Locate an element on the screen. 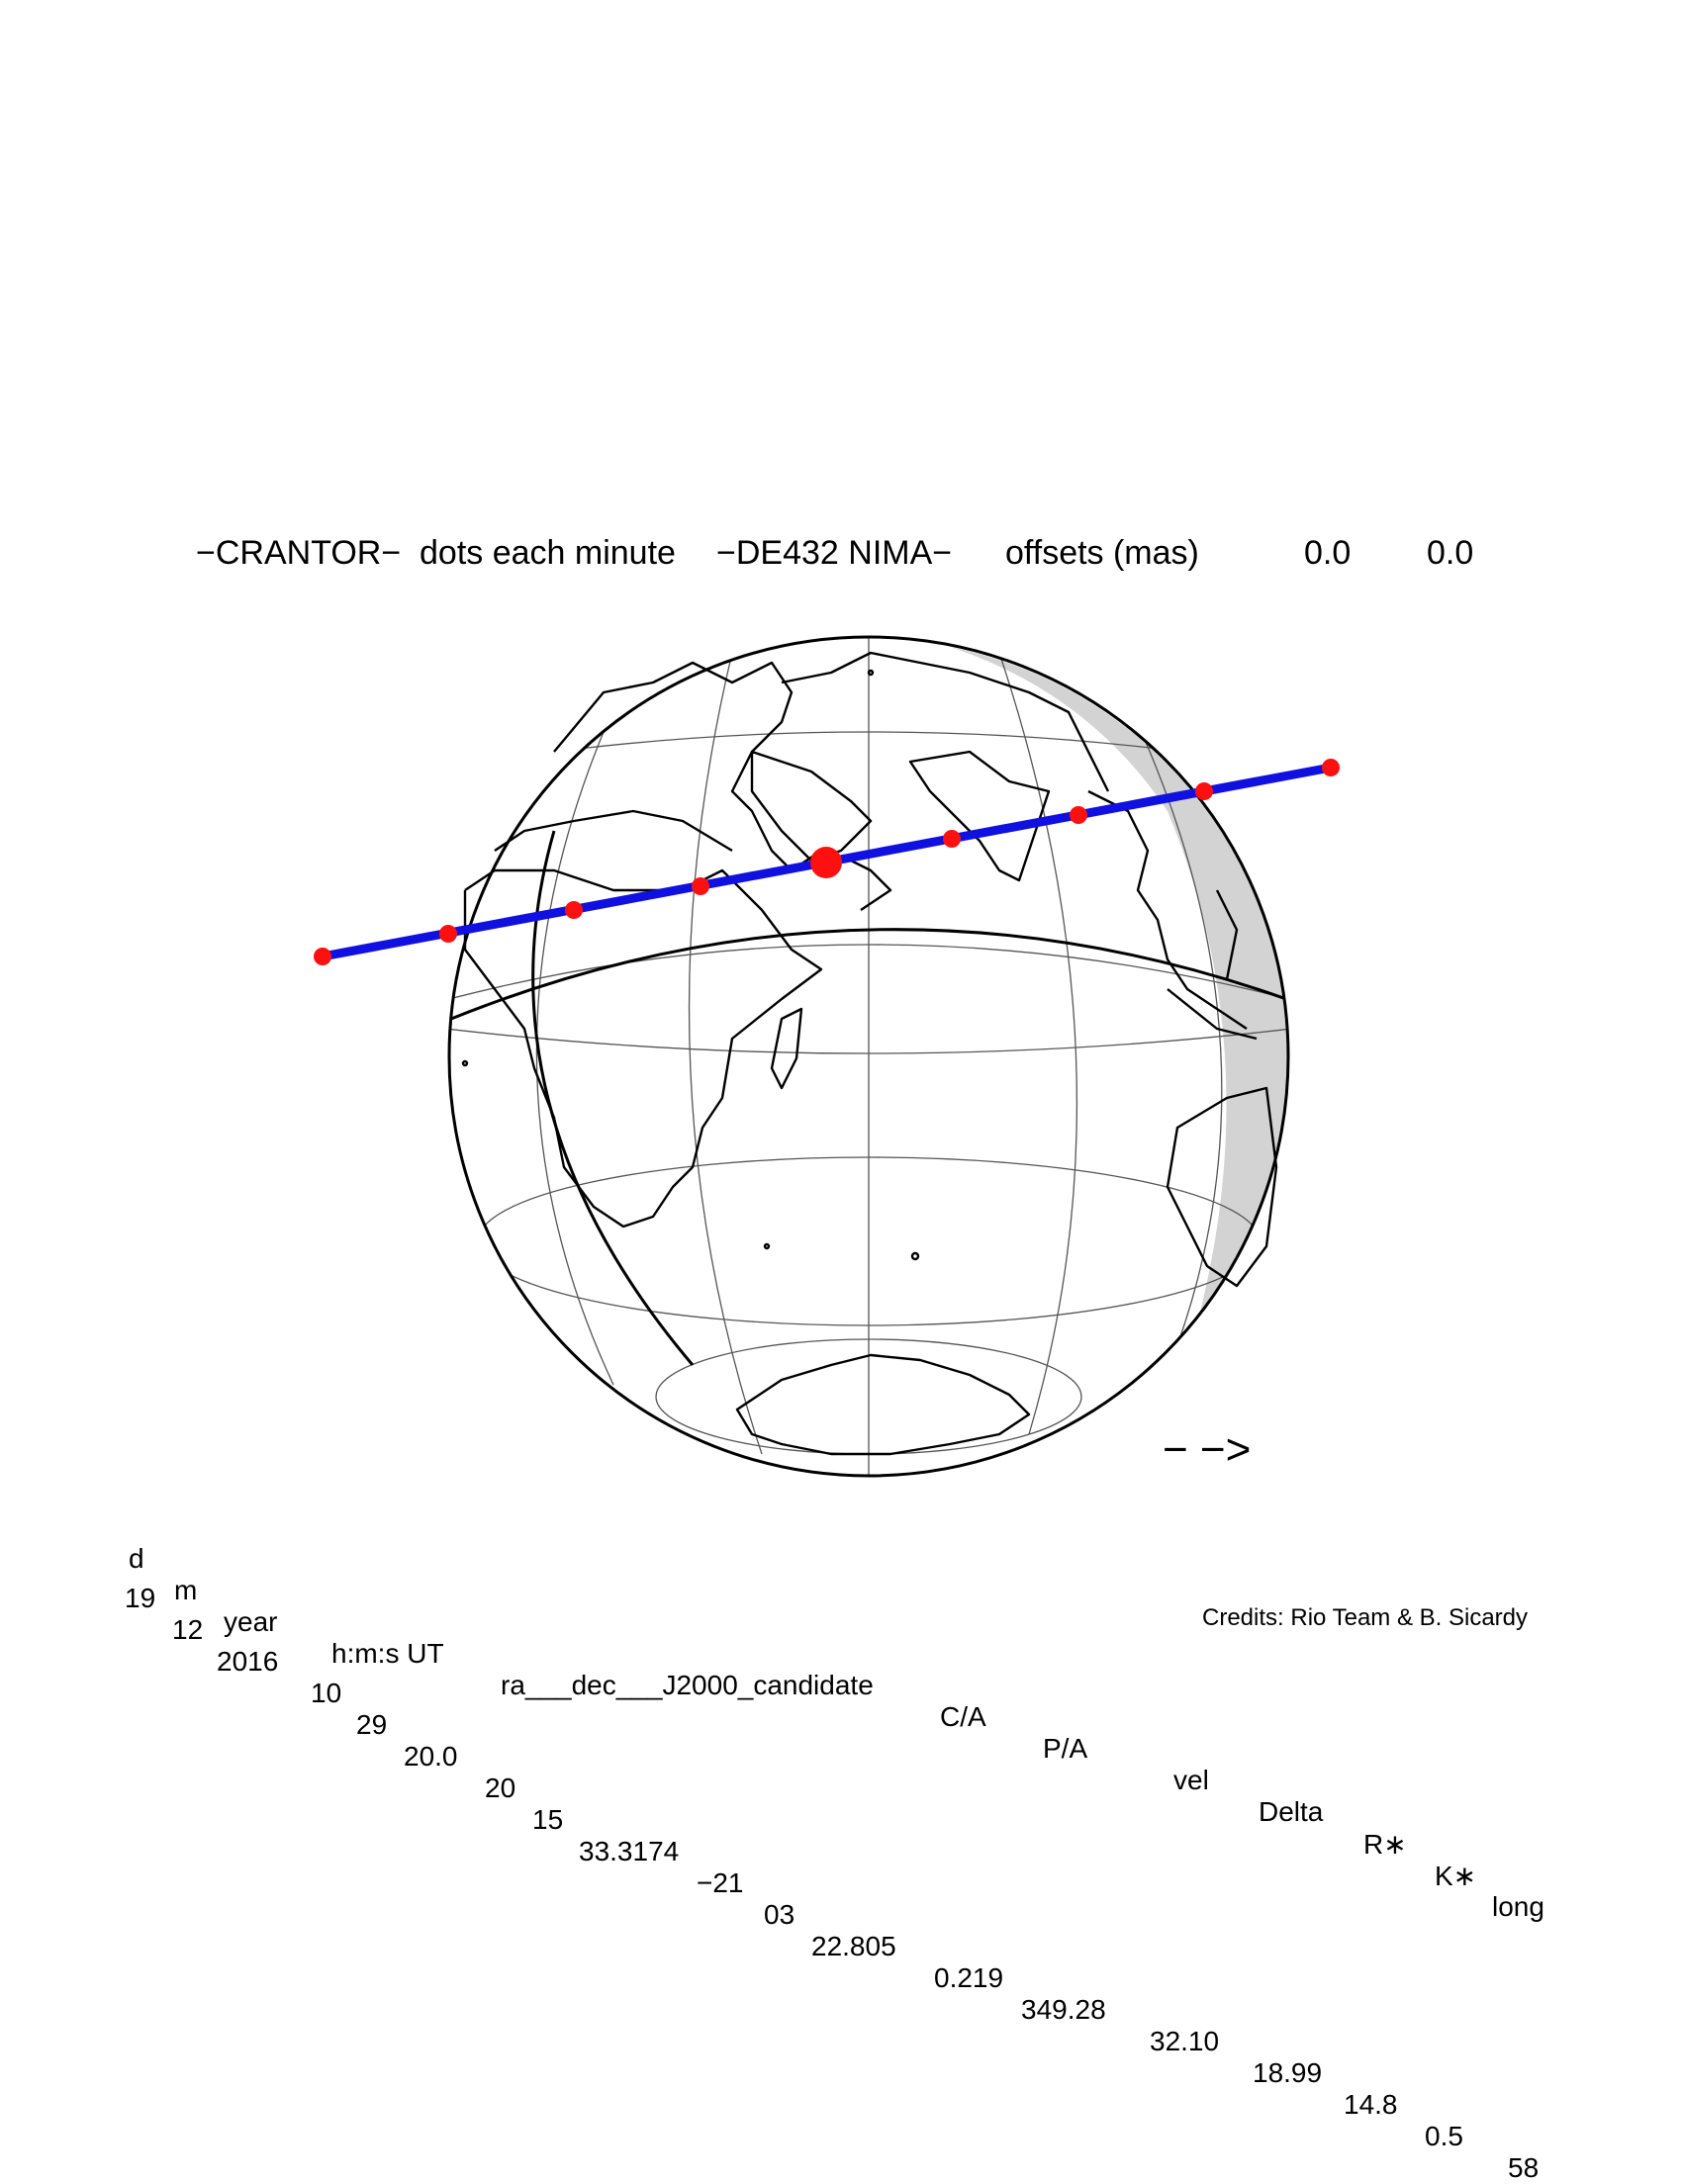 Image resolution: width=1682 pixels, height=2184 pixels. value-d: 19 is located at coordinates (140, 1598).